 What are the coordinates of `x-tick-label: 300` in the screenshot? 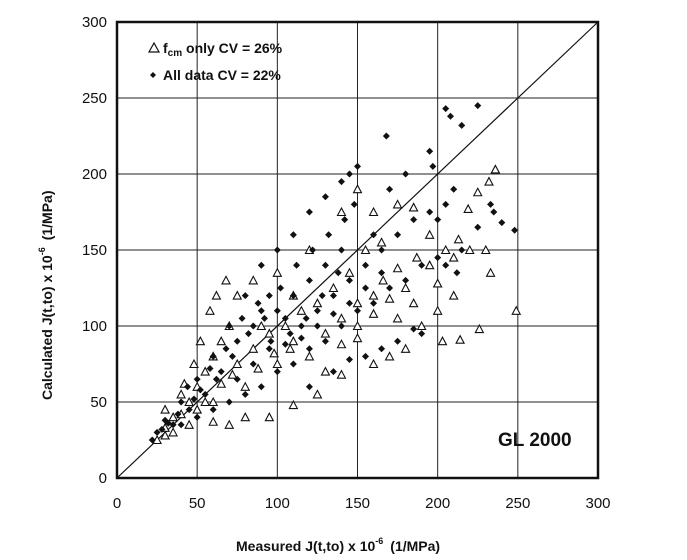 It's located at (597, 503).